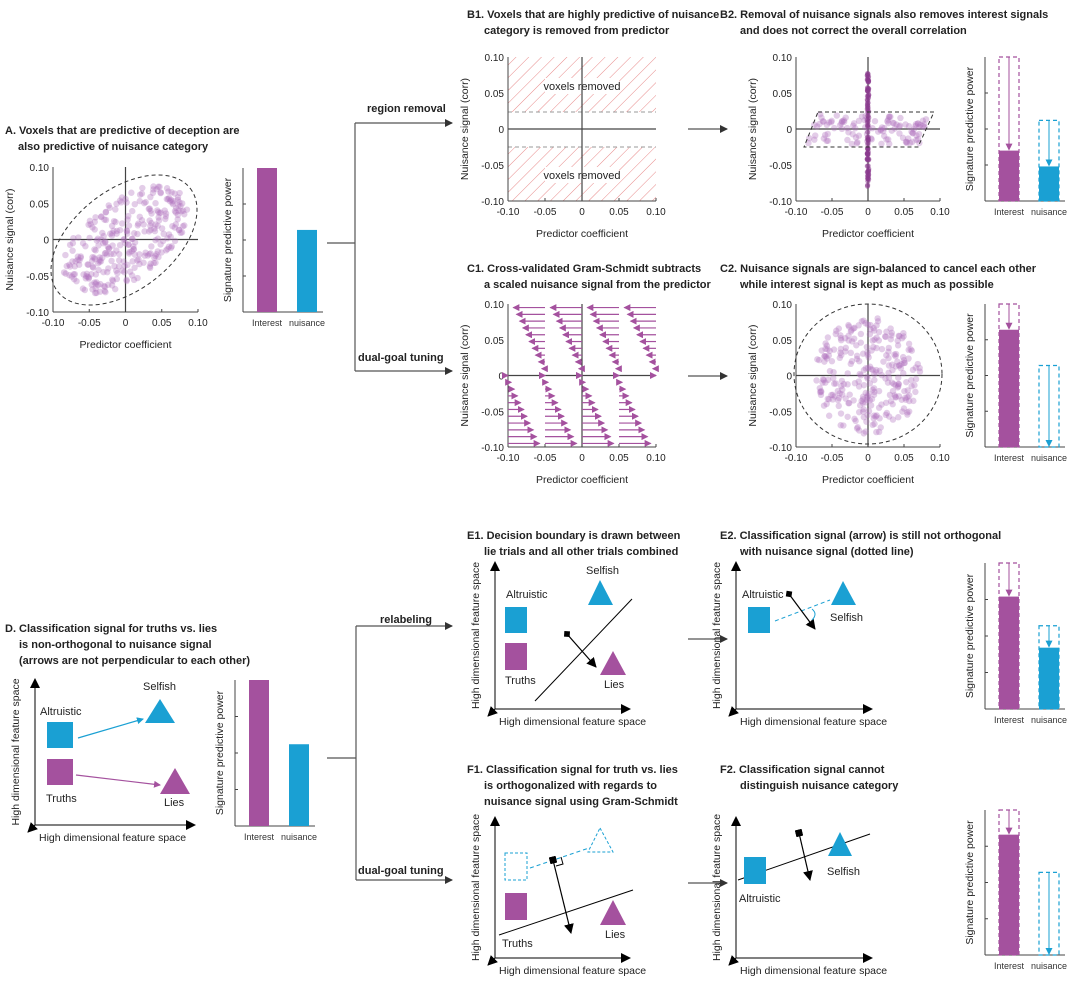  What do you see at coordinates (656, 212) in the screenshot?
I see `x-tick-label: 0.10` at bounding box center [656, 212].